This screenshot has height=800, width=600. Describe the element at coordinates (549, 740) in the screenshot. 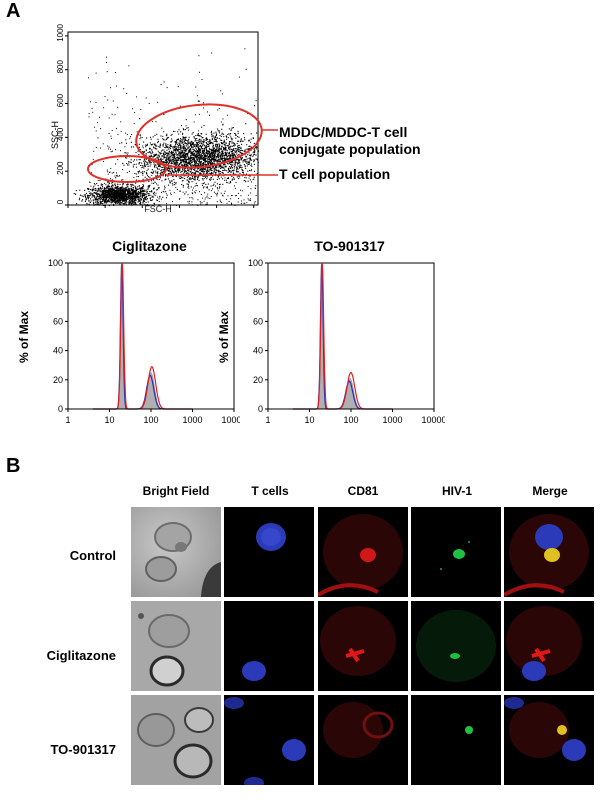

I see `image-to901317-merge` at that location.